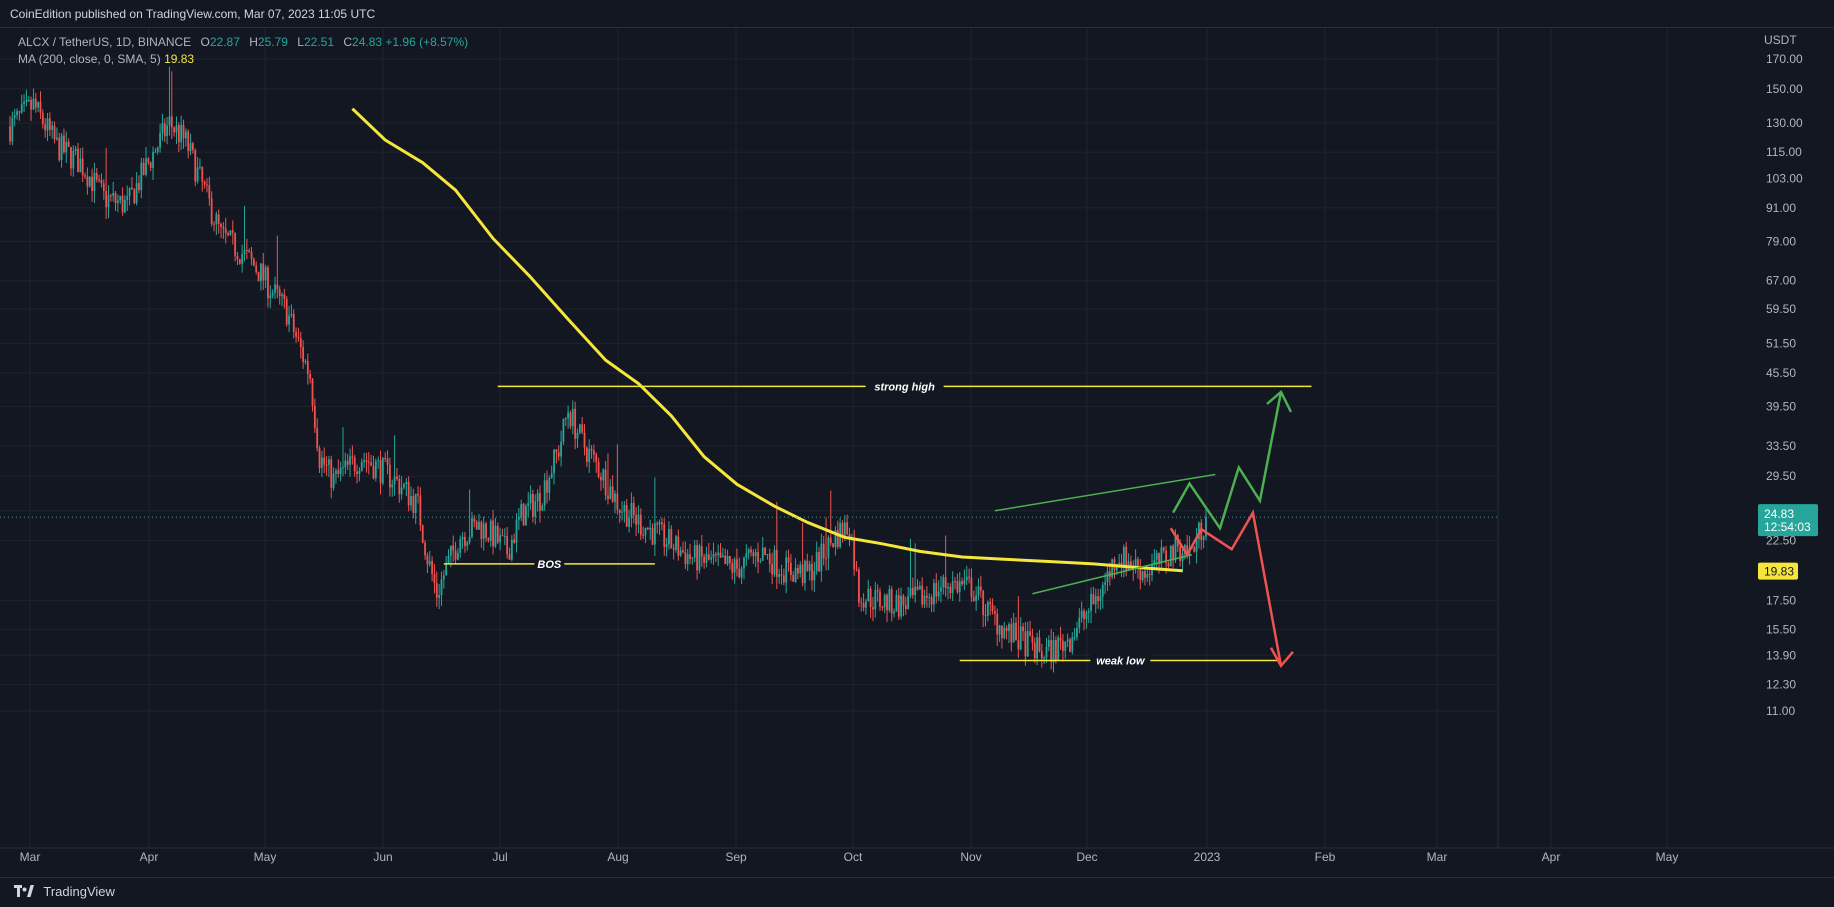 The width and height of the screenshot is (1834, 907). What do you see at coordinates (1226, 588) in the screenshot?
I see `bearish-projection-path` at bounding box center [1226, 588].